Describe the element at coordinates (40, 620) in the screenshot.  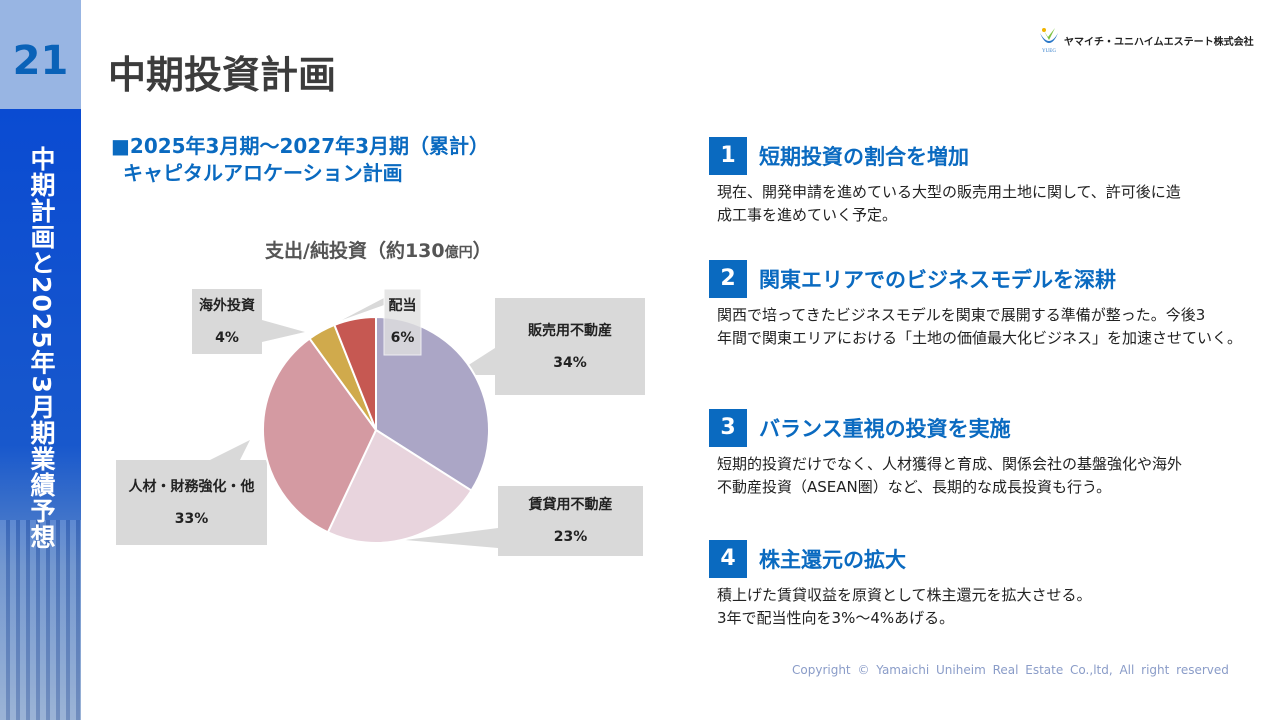
I see `city-image` at that location.